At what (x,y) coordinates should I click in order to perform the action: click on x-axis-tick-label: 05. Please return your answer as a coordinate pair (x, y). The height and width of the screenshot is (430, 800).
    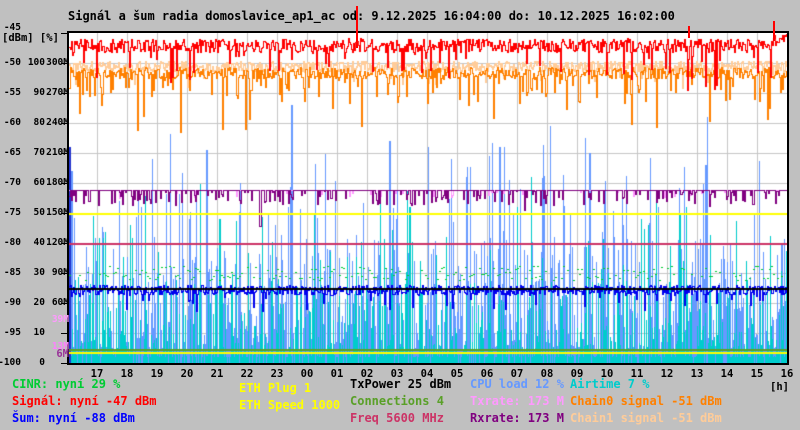
    Looking at the image, I should click on (457, 374).